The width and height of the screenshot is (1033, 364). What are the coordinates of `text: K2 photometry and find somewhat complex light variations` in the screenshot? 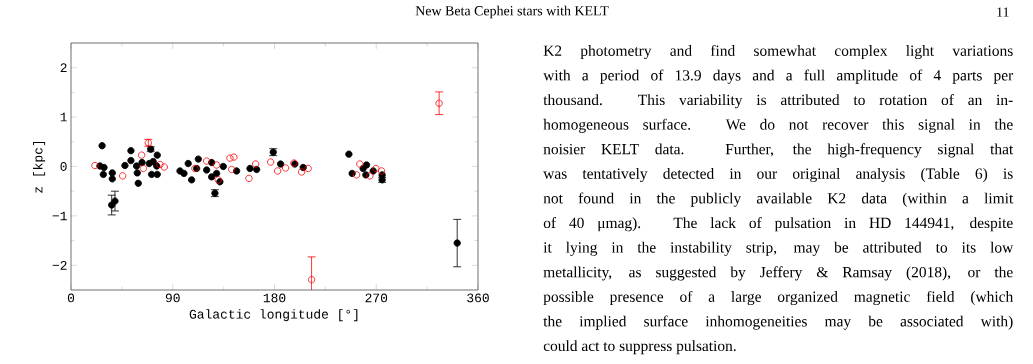 It's located at (778, 52).